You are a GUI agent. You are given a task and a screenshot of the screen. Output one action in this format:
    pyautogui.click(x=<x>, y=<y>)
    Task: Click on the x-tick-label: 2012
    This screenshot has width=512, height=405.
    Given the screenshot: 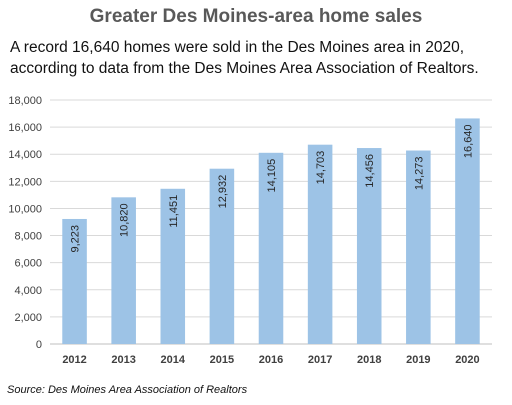 What is the action you would take?
    pyautogui.click(x=74, y=360)
    